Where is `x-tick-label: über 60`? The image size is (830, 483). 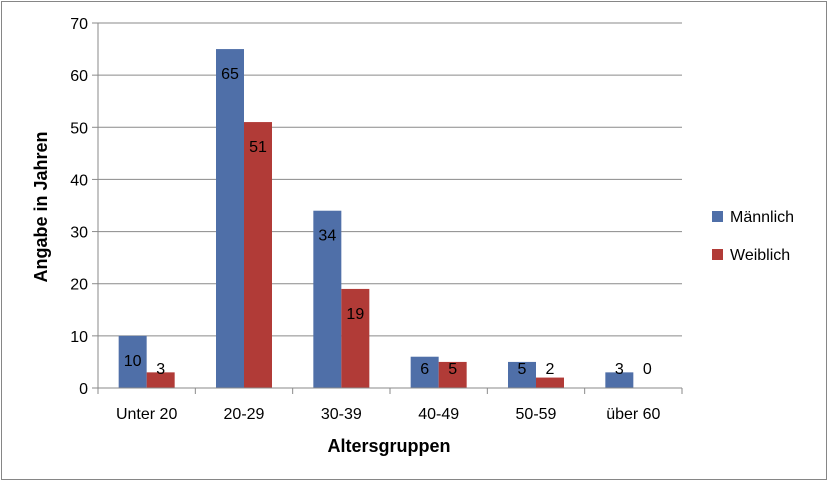
x-tick-label: über 60 is located at coordinates (633, 414).